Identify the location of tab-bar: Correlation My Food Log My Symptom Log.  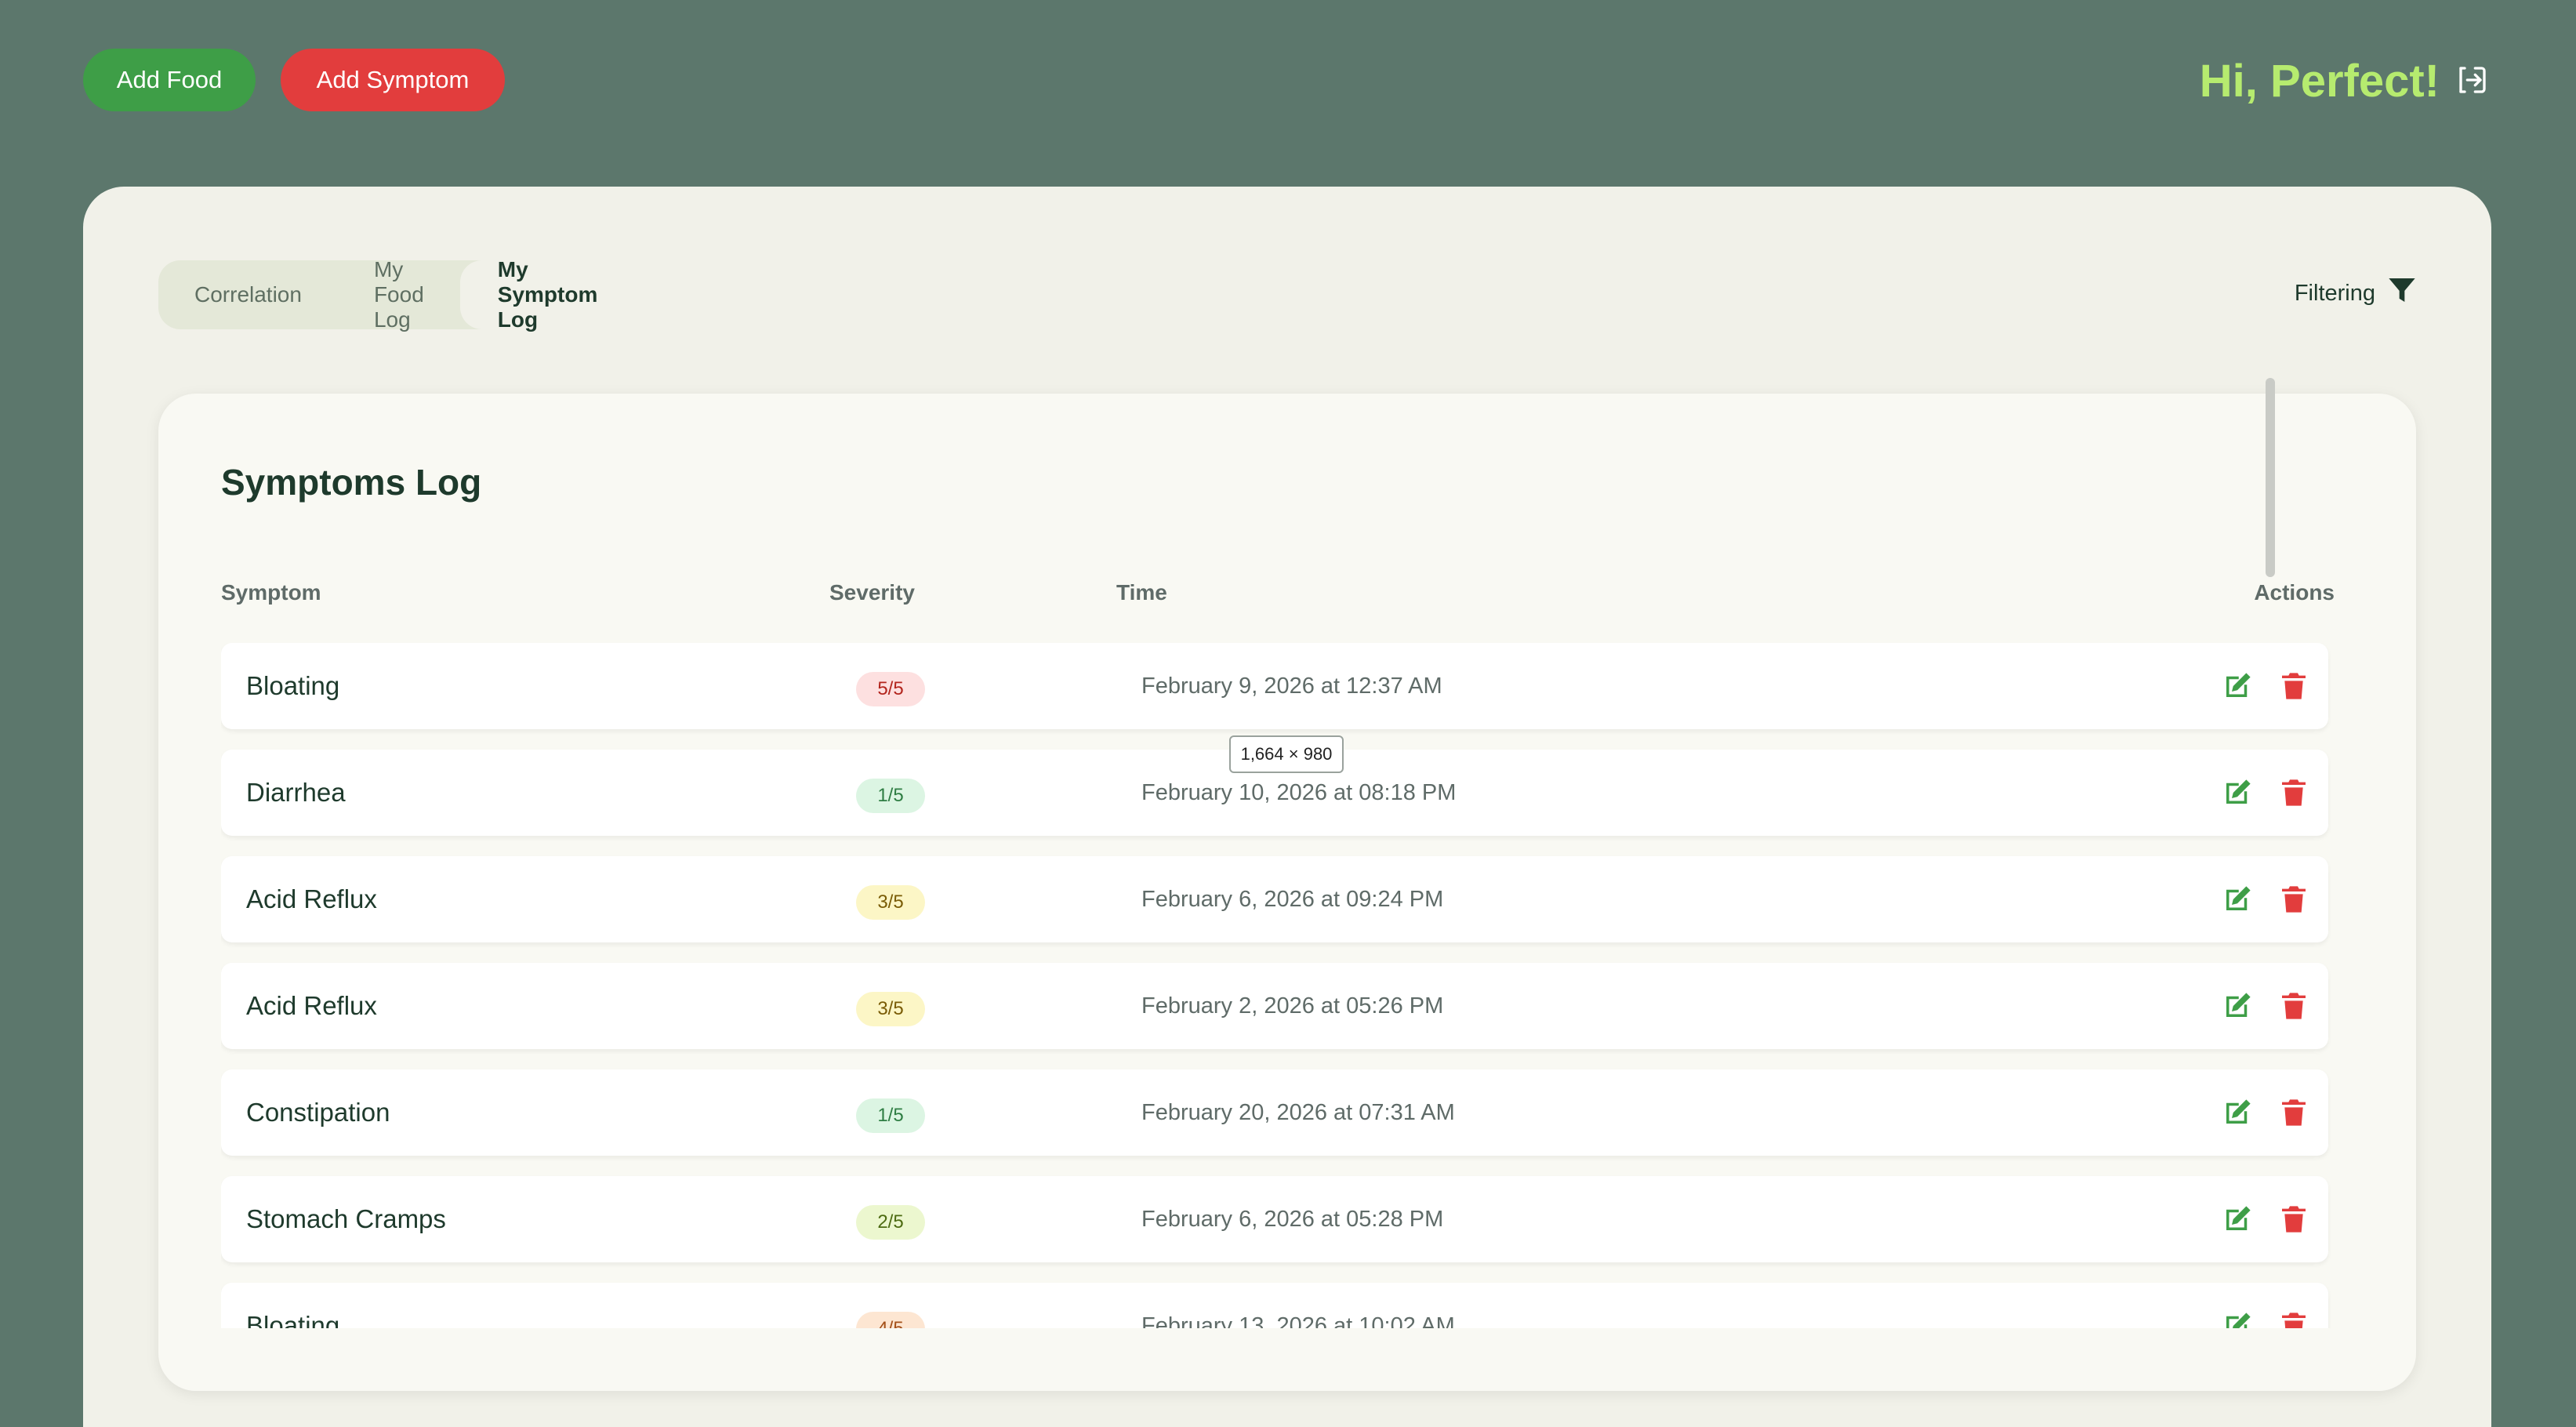
(397, 294).